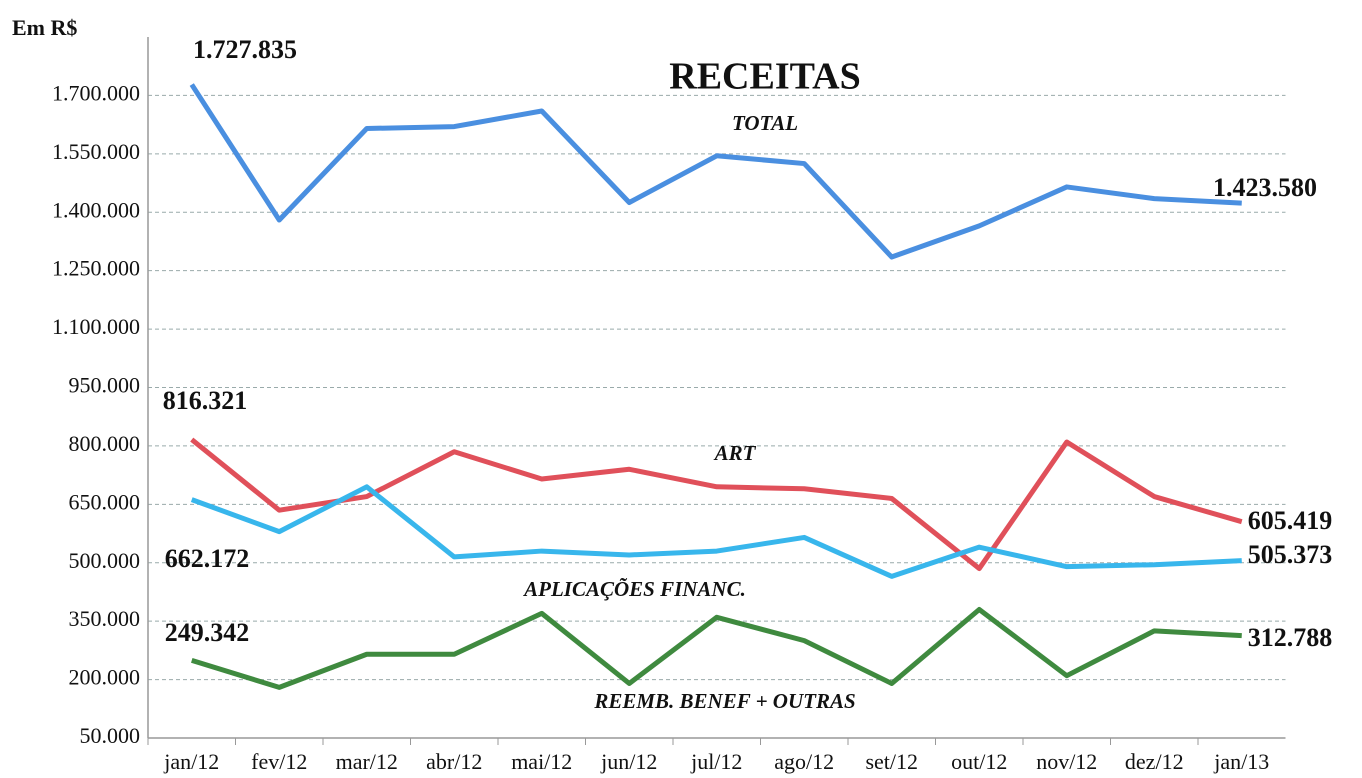  Describe the element at coordinates (1241, 761) in the screenshot. I see `x-tick-label: jan/13` at that location.